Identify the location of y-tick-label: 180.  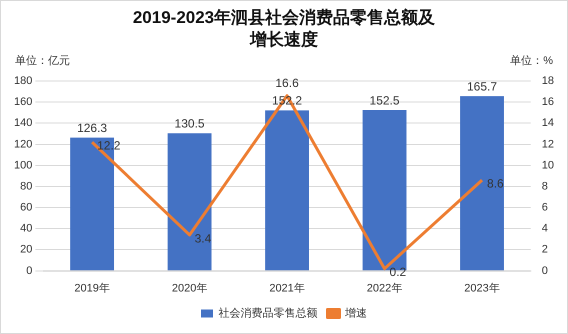
(23, 81).